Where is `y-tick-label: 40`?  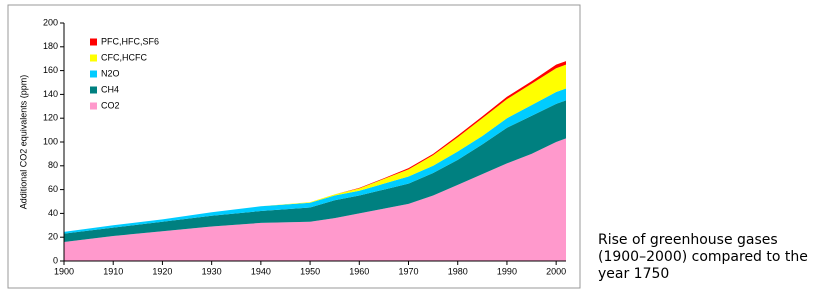 y-tick-label: 40 is located at coordinates (53, 213).